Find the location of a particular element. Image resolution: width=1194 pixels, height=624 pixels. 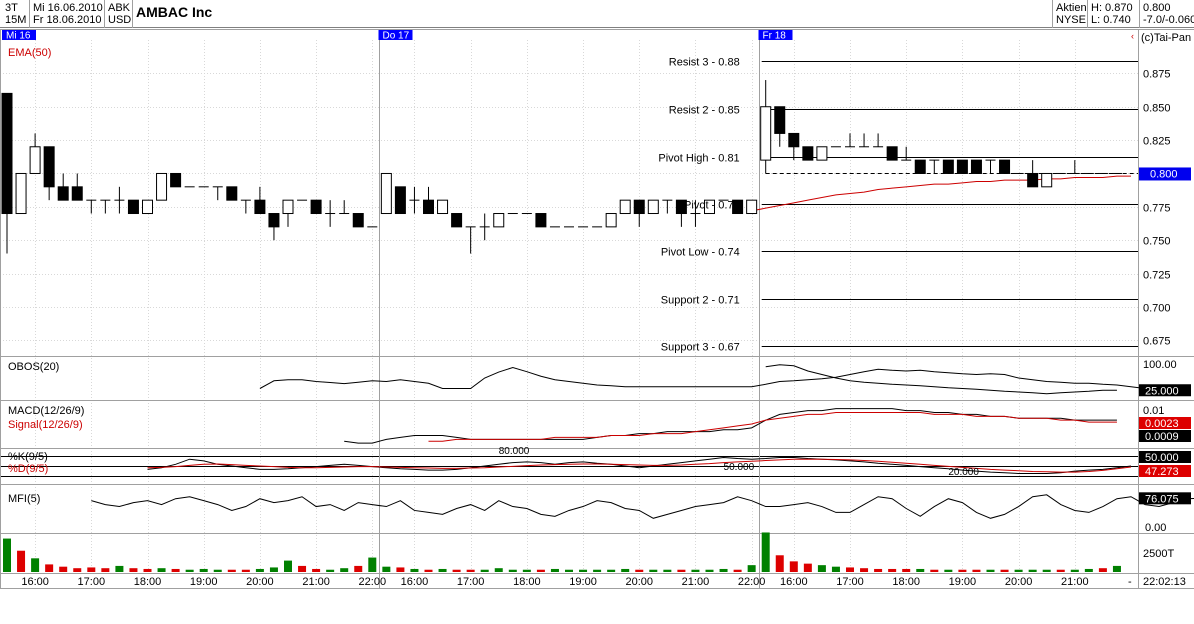

stochastic-k-marker: 50.000 is located at coordinates (1162, 458).